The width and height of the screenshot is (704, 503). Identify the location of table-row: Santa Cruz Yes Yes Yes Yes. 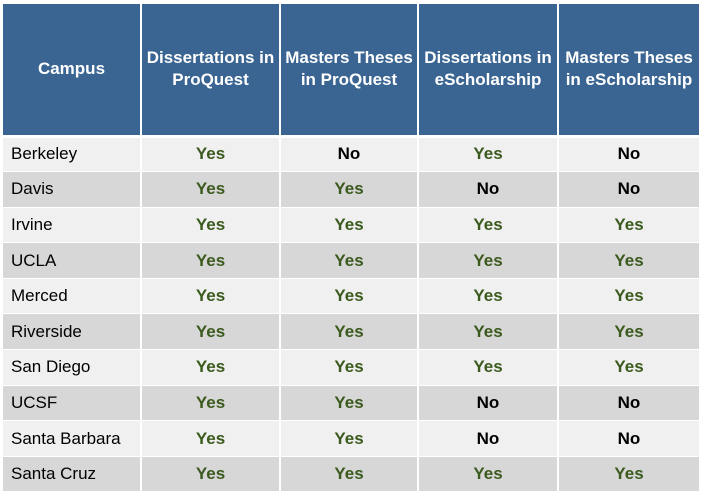
(351, 474).